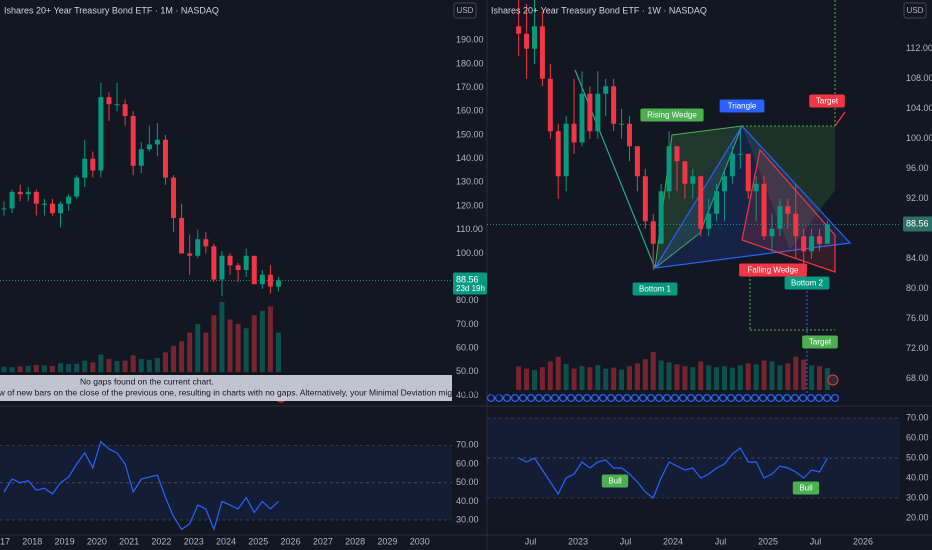 Image resolution: width=932 pixels, height=550 pixels. What do you see at coordinates (194, 541) in the screenshot?
I see `x-tick-label: 2023` at bounding box center [194, 541].